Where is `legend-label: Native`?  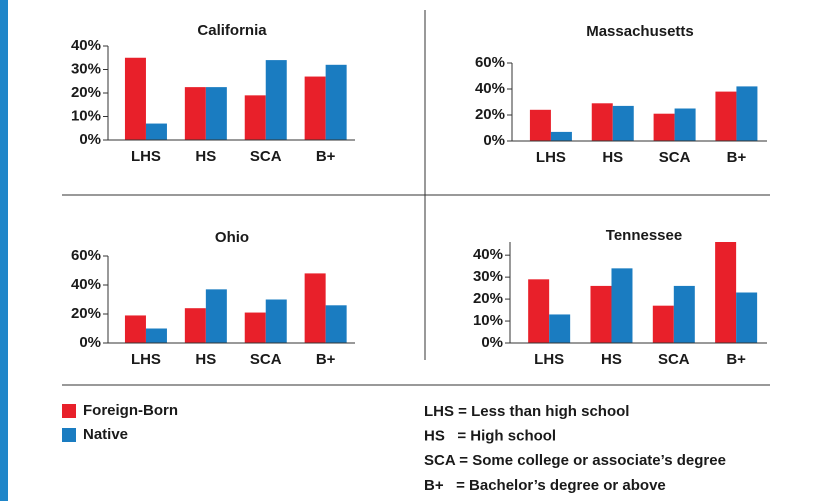
legend-label: Native is located at coordinates (105, 434).